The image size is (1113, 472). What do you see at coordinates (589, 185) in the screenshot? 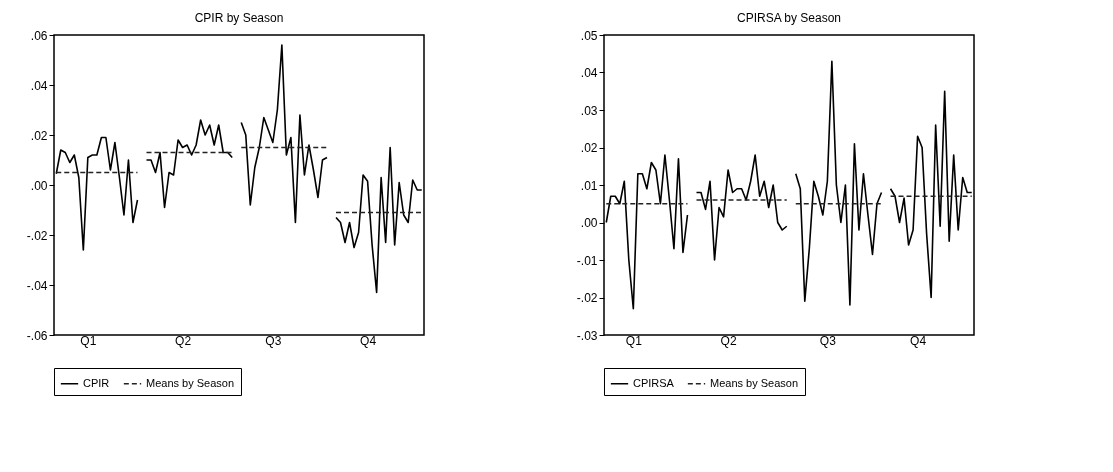
I see `y-tick-label: .01` at bounding box center [589, 185].